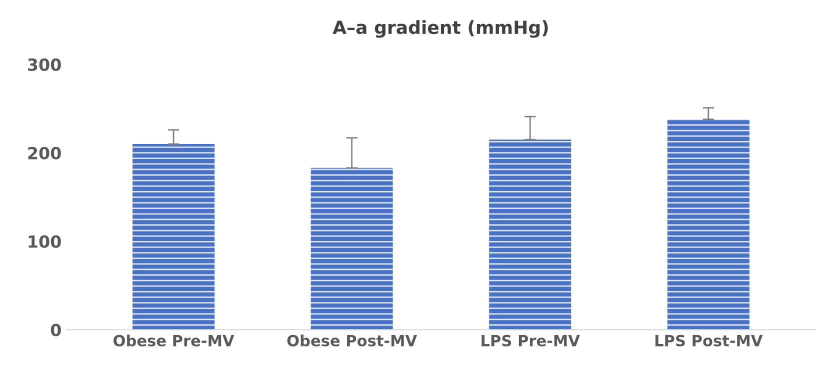 The image size is (832, 379). I want to click on x-tick-label: LPS Post-MV, so click(709, 340).